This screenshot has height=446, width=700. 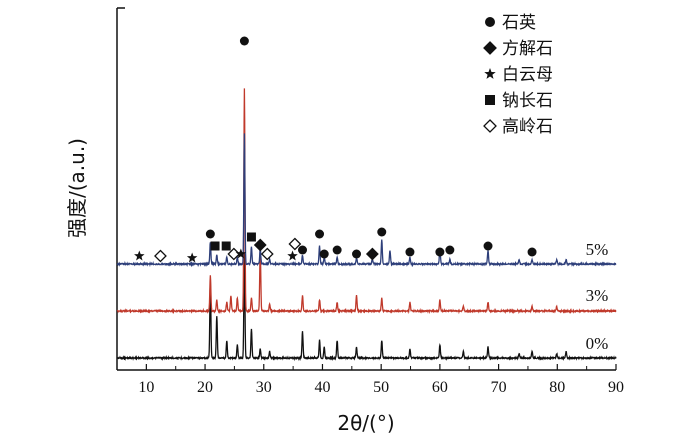 I want to click on x-tick-label: 40, so click(x=322, y=387).